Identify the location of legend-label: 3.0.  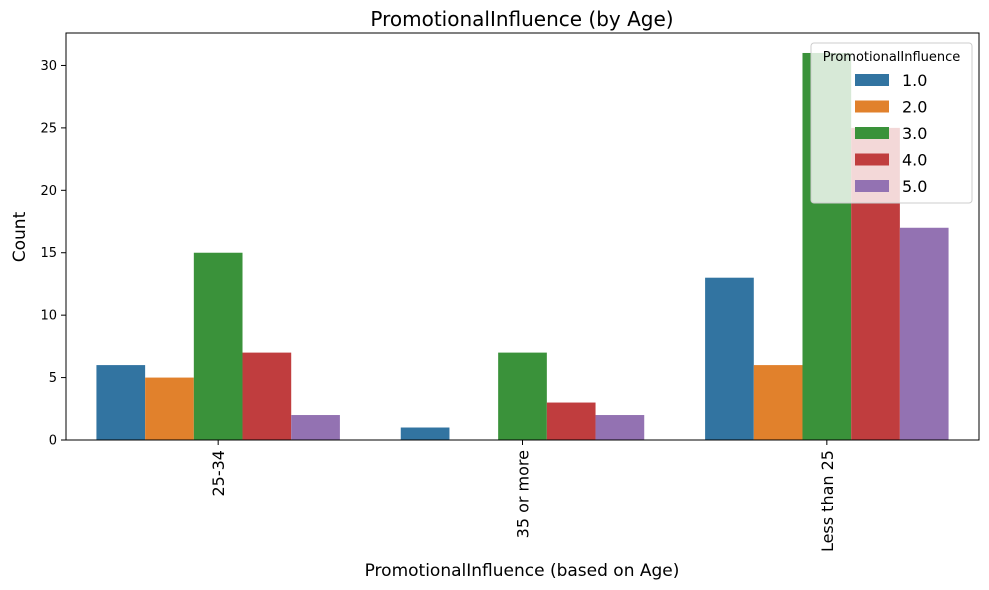
(914, 133).